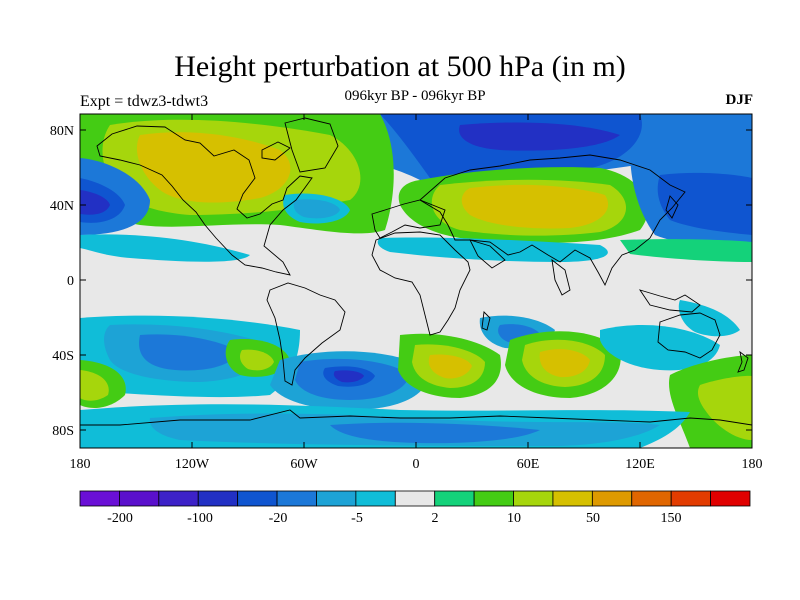 The width and height of the screenshot is (800, 600). Describe the element at coordinates (593, 518) in the screenshot. I see `colorbar-label: 50` at that location.